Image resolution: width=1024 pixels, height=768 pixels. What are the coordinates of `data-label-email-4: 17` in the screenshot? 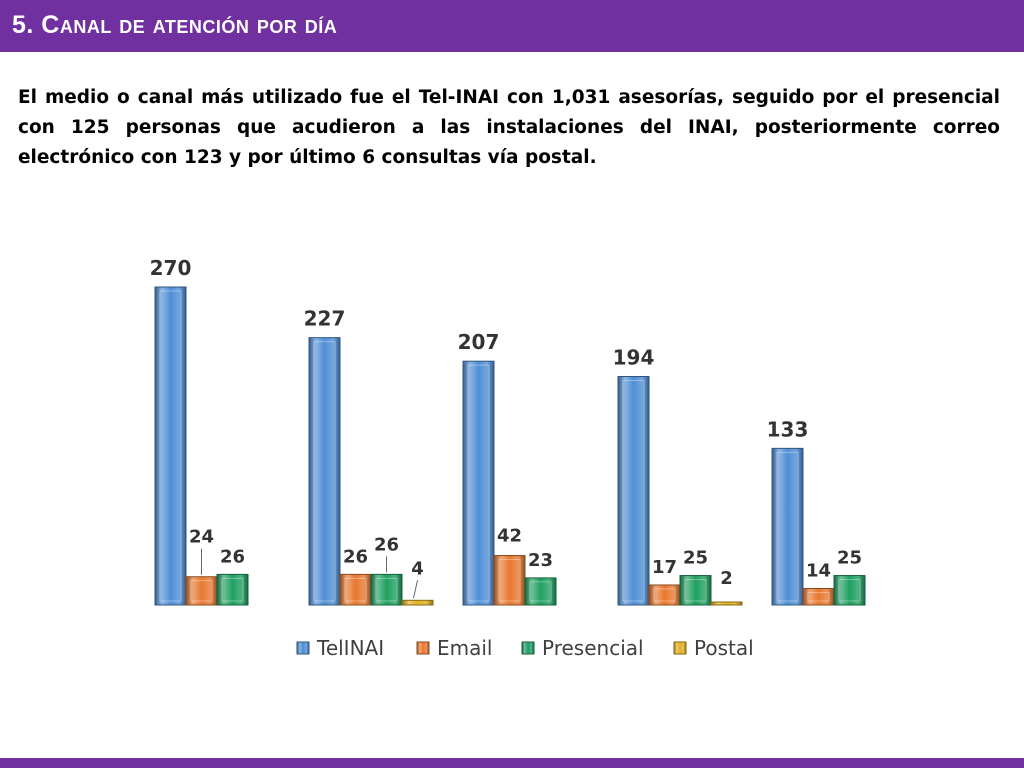 It's located at (664, 567).